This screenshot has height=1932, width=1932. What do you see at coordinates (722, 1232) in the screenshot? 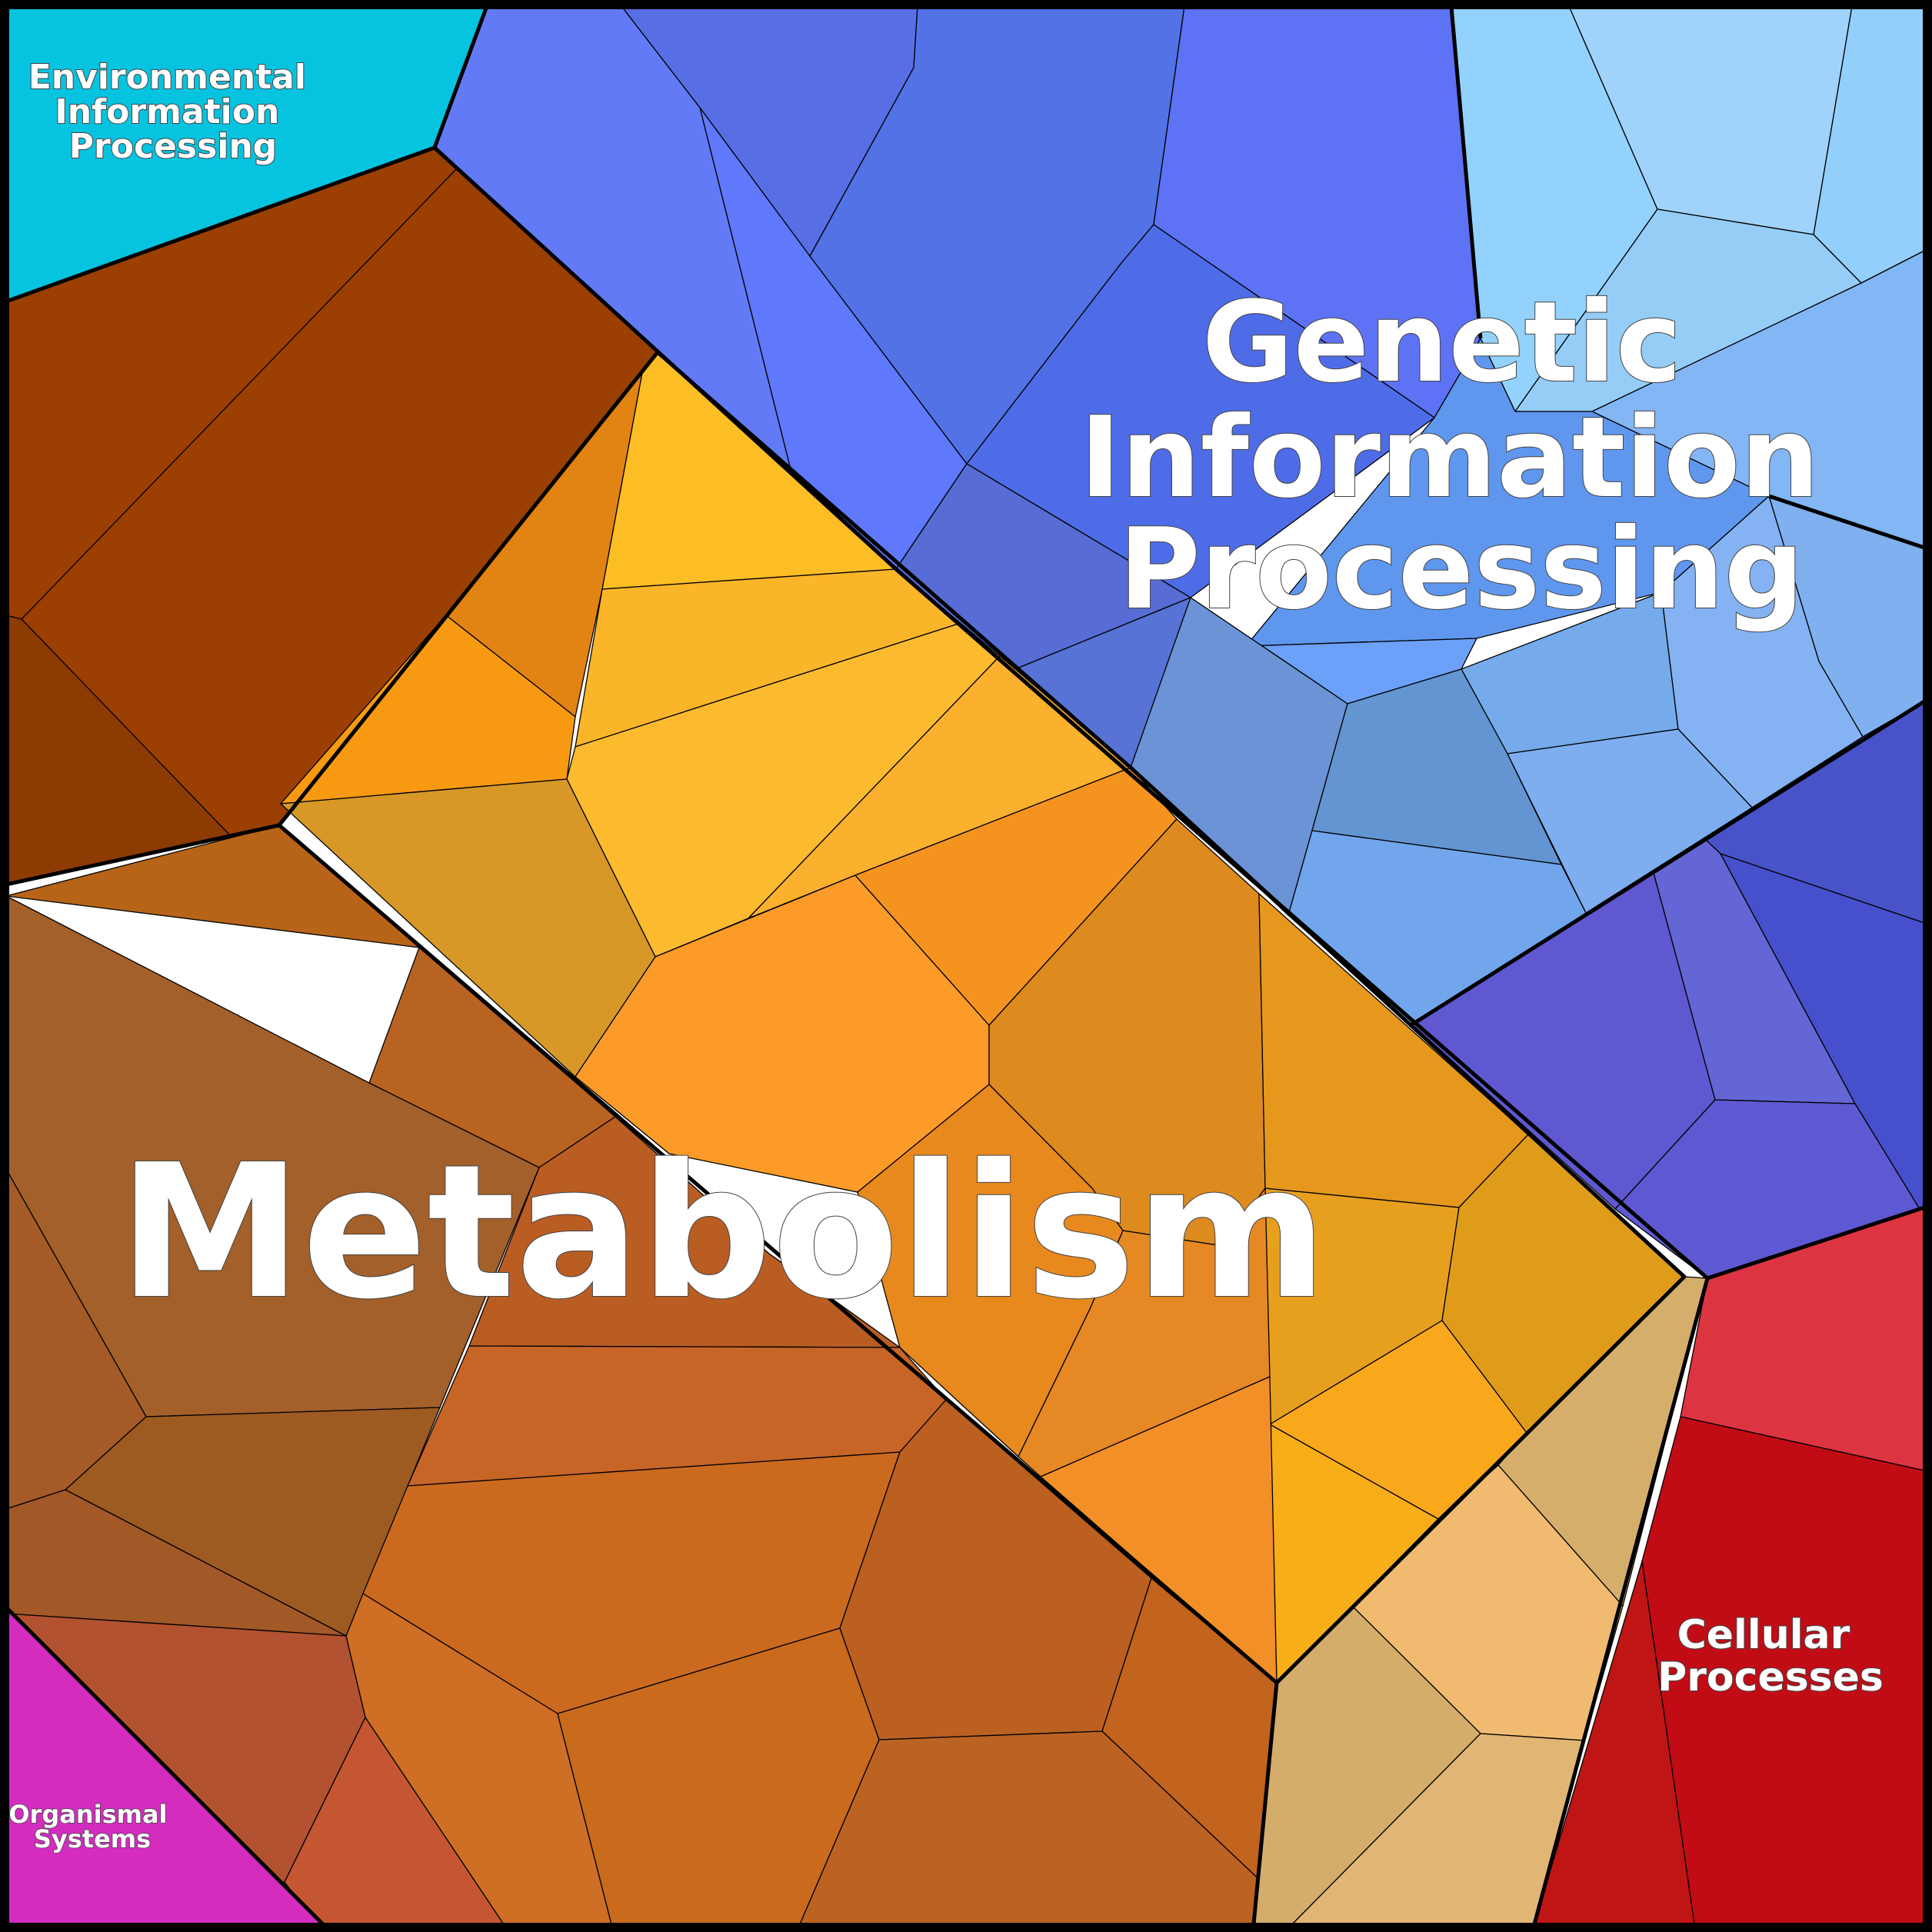
I see `metabolism-label: Metabolism` at bounding box center [722, 1232].